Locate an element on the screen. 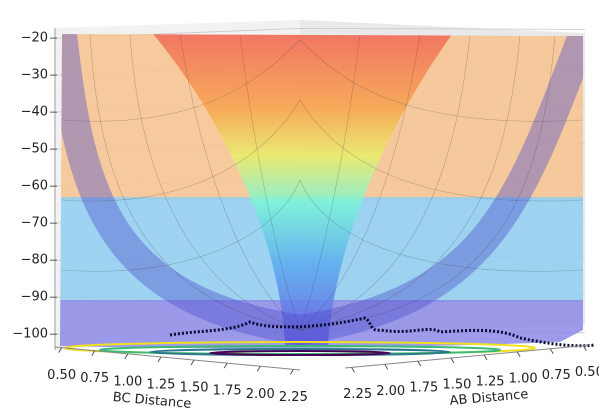 The height and width of the screenshot is (413, 599). trajectory is located at coordinates (382, 332).